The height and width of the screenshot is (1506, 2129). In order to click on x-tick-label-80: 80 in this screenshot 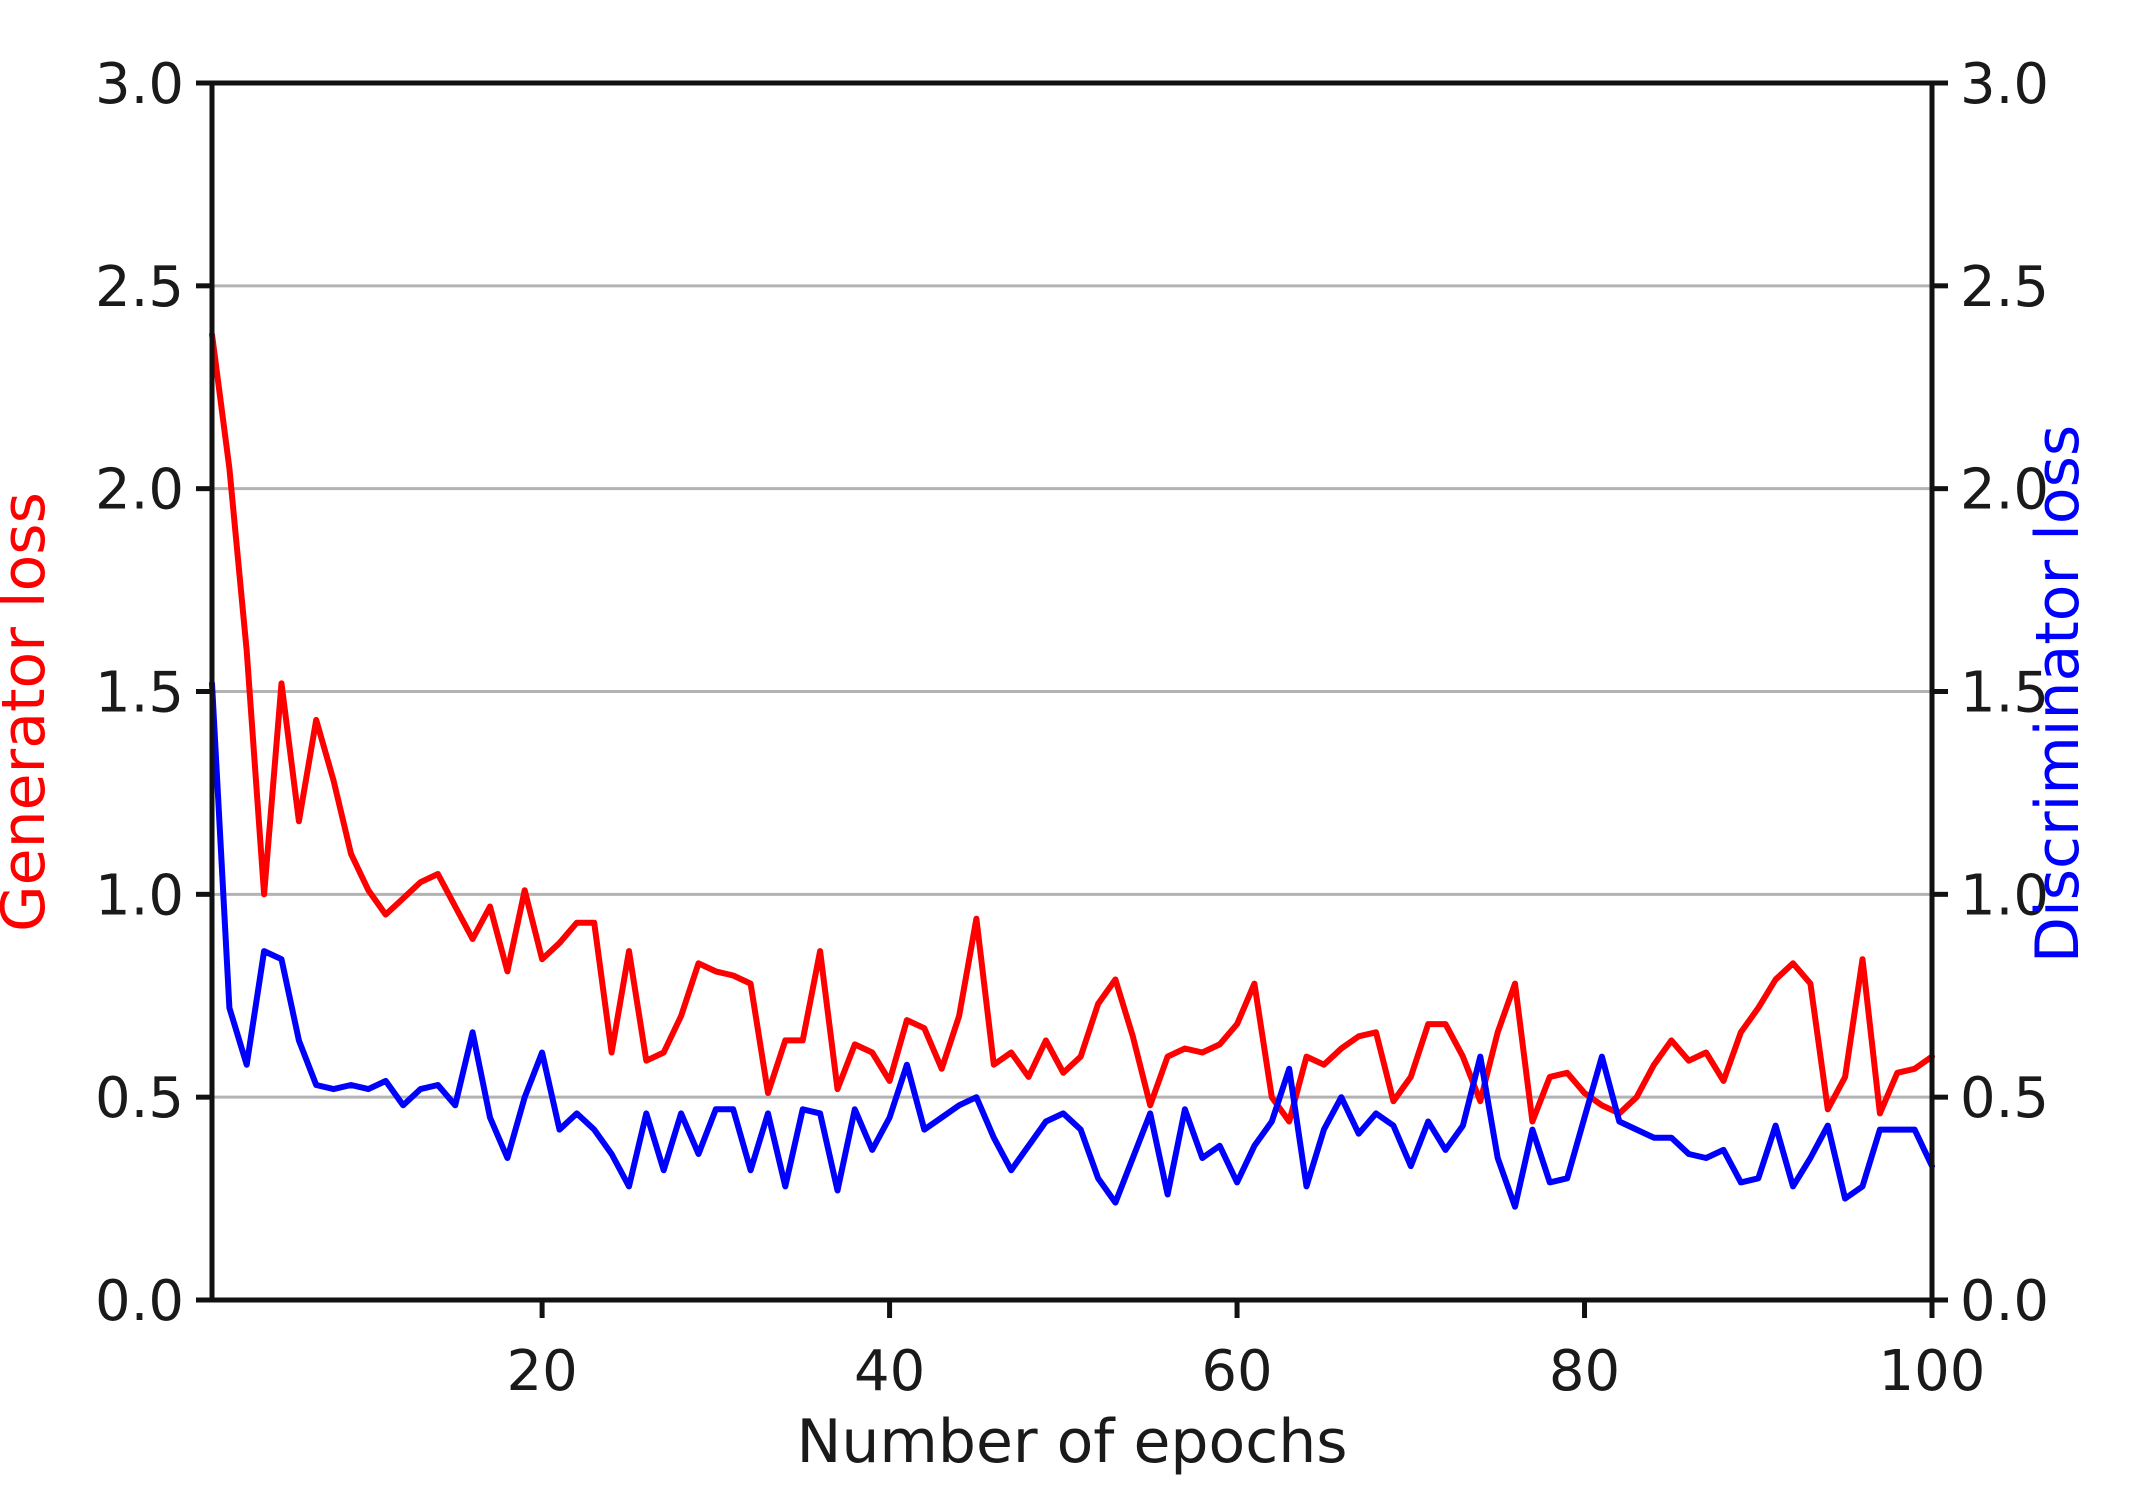, I will do `click(1584, 1371)`.